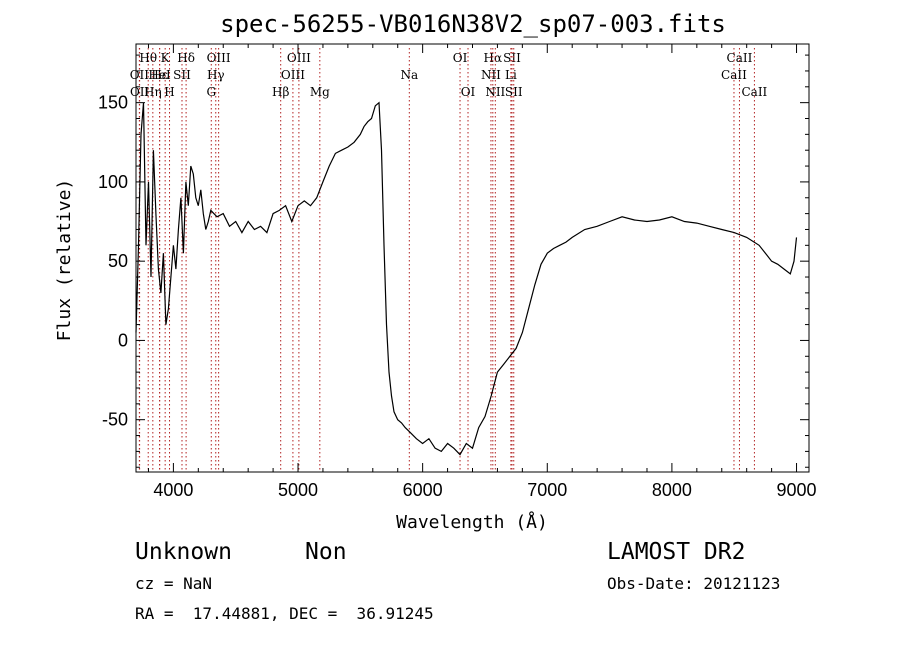  What do you see at coordinates (326, 552) in the screenshot?
I see `object-subclass: Non` at bounding box center [326, 552].